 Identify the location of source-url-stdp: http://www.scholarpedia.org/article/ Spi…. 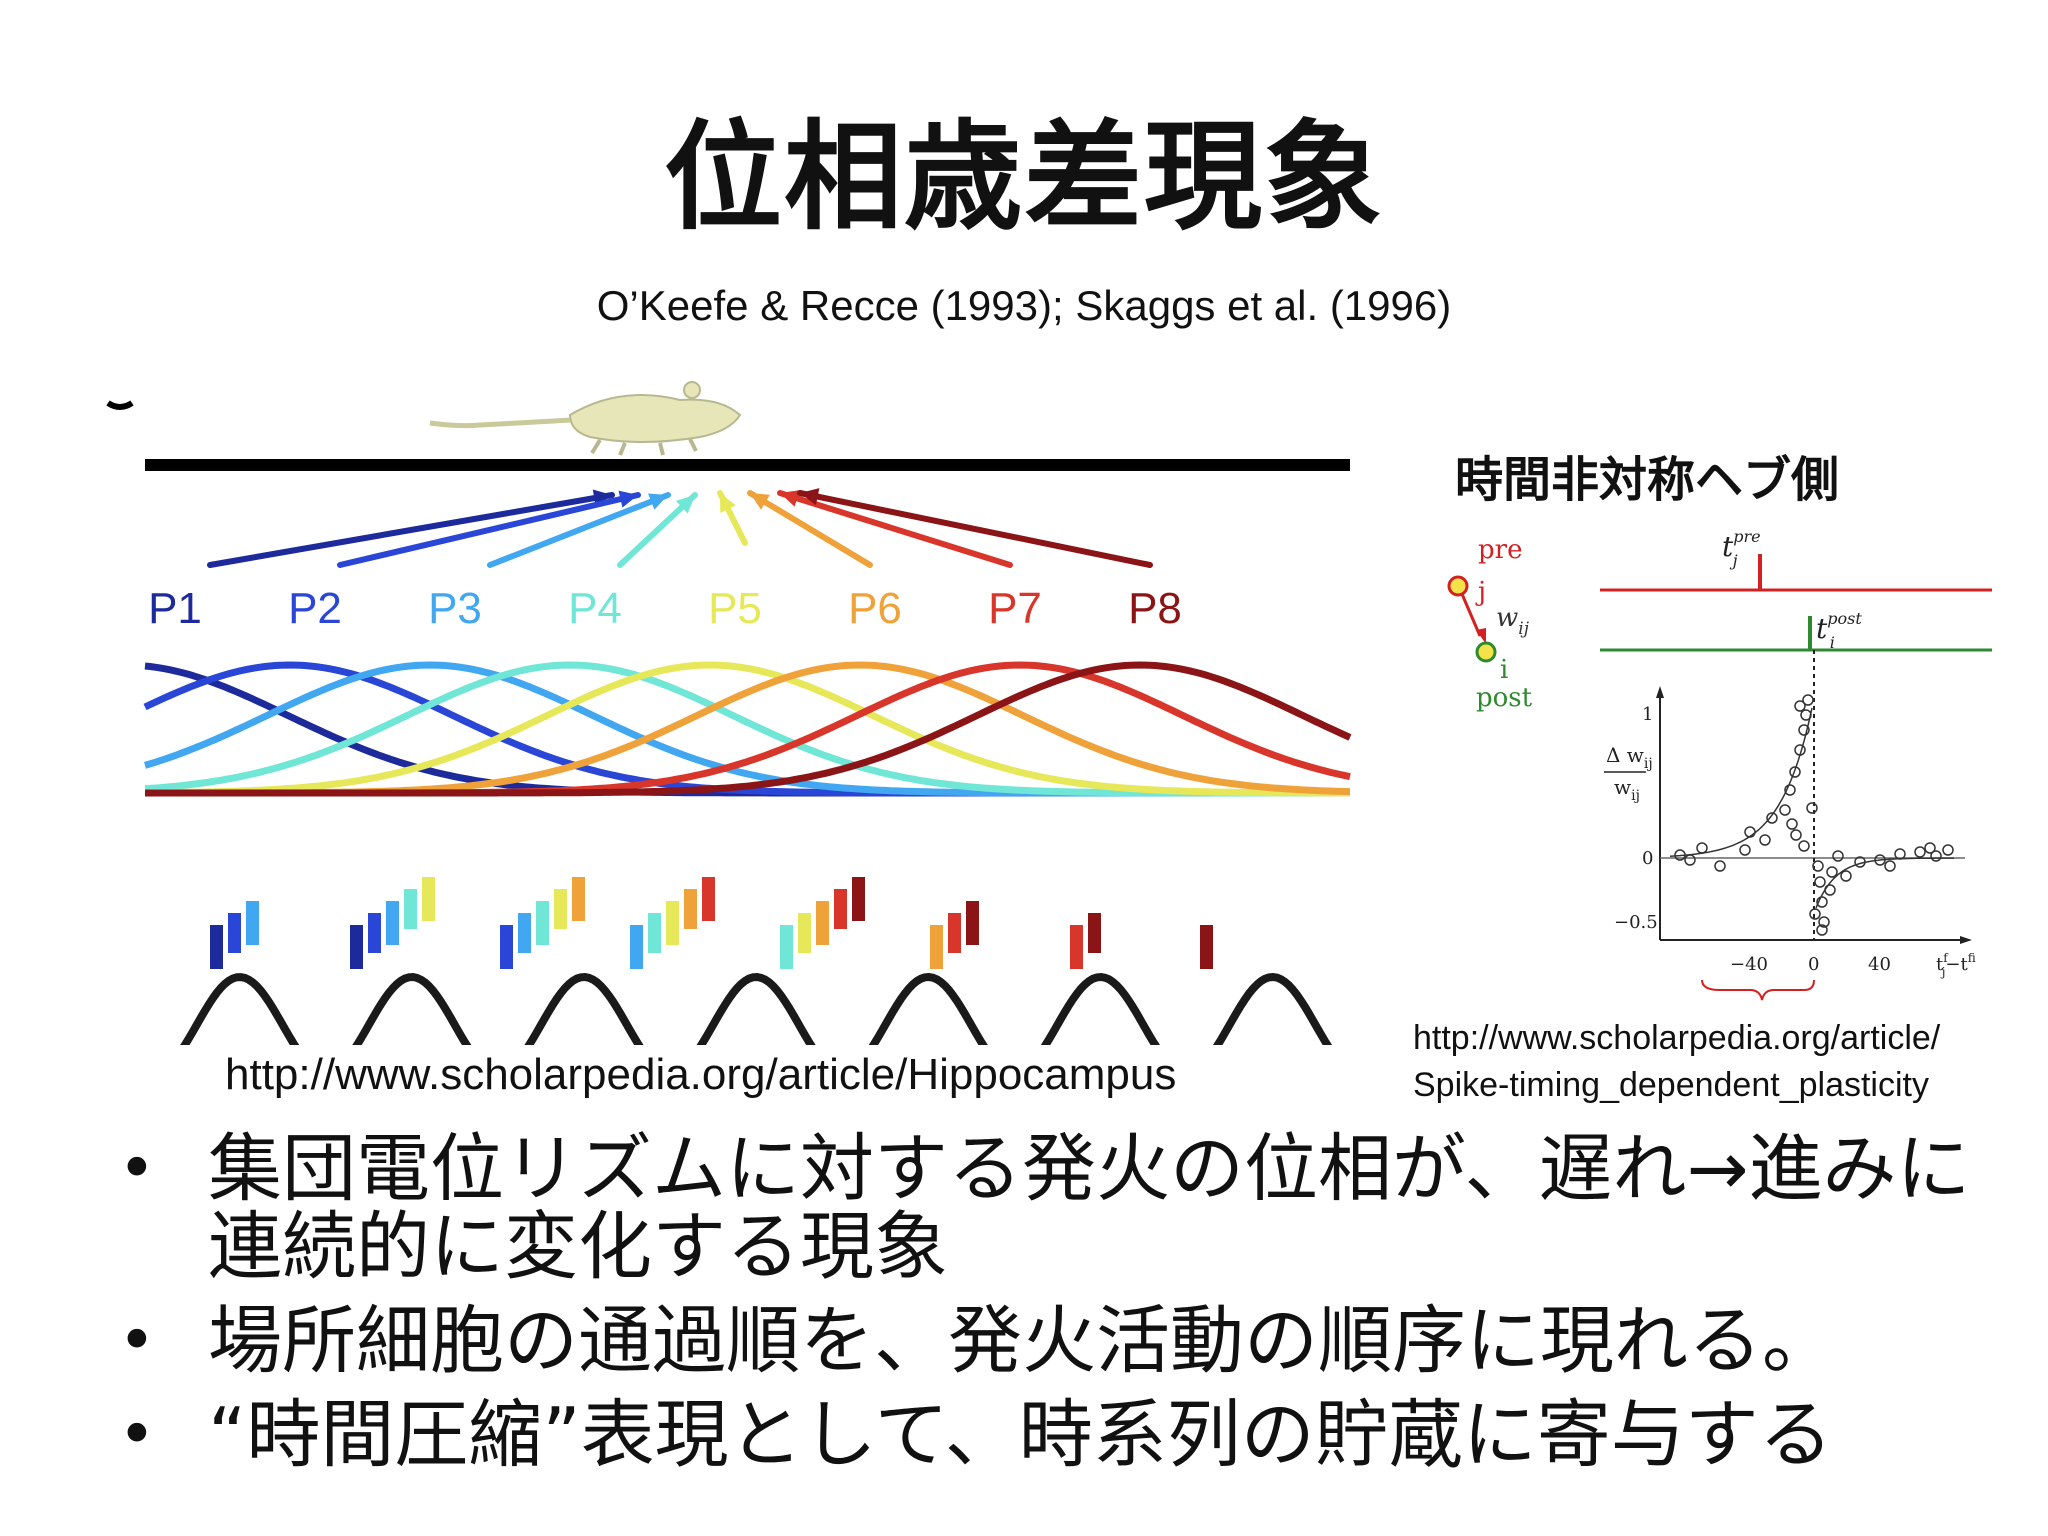
(1676, 1062).